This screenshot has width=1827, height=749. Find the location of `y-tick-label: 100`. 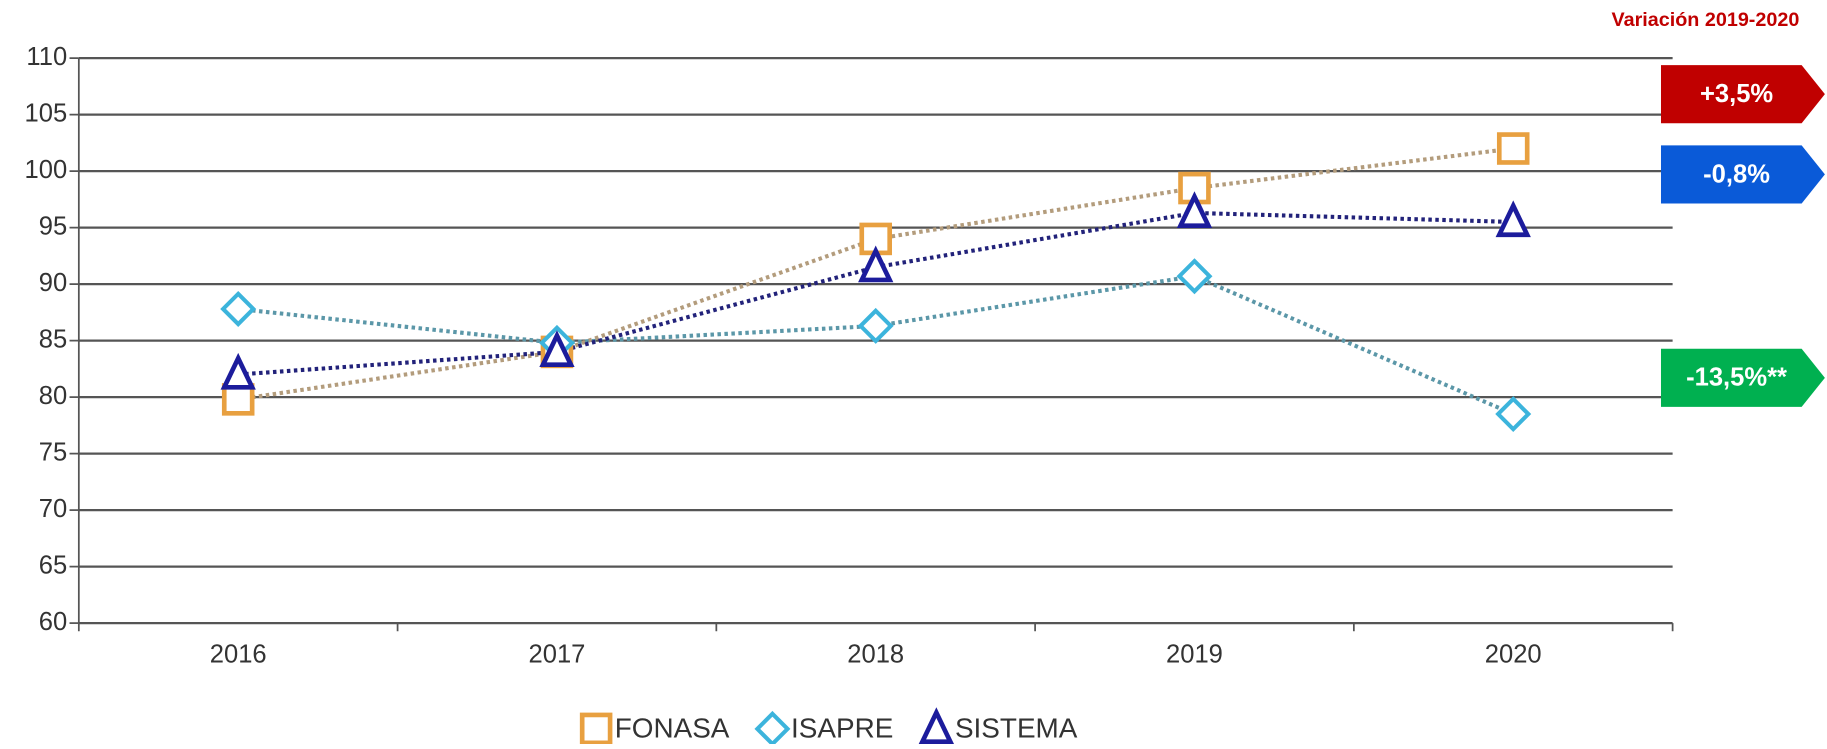

y-tick-label: 100 is located at coordinates (46, 170).